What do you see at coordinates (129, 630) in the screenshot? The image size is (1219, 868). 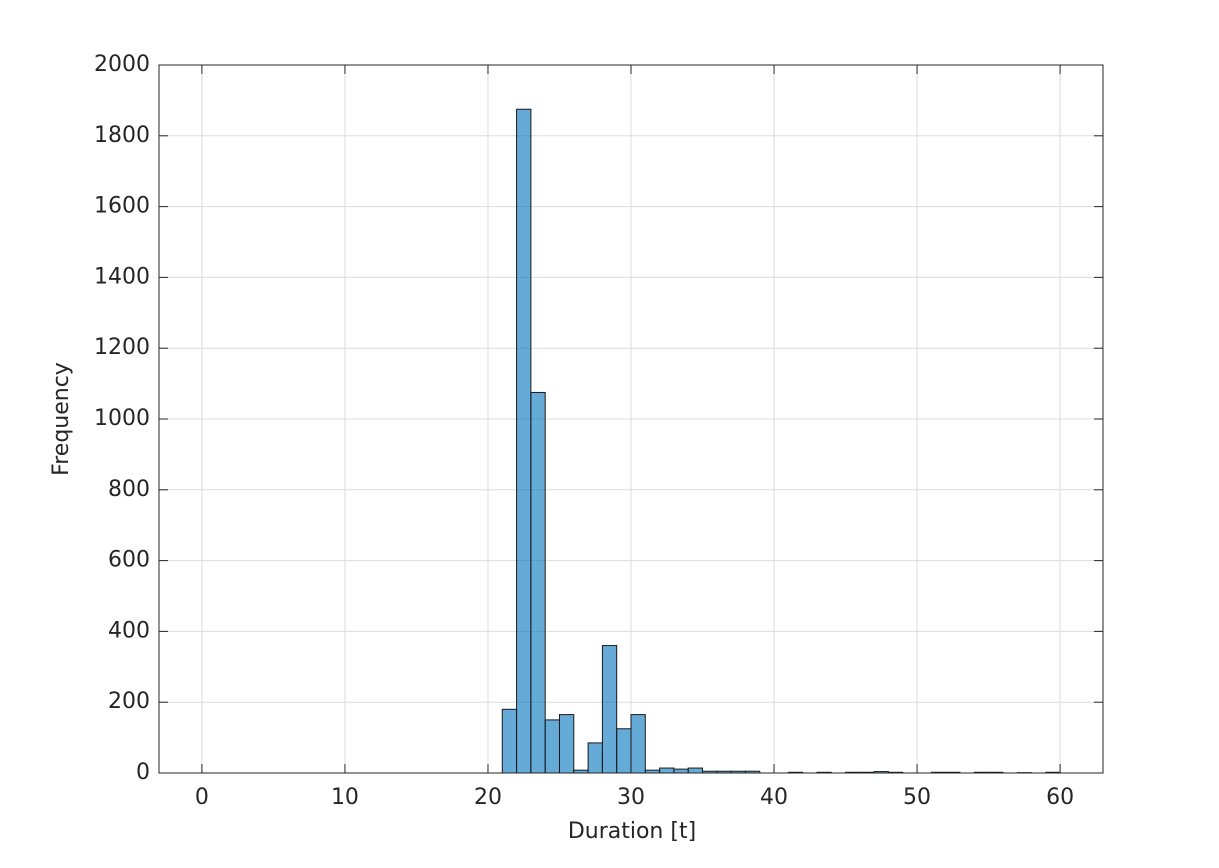 I see `y-tick-label: 400` at bounding box center [129, 630].